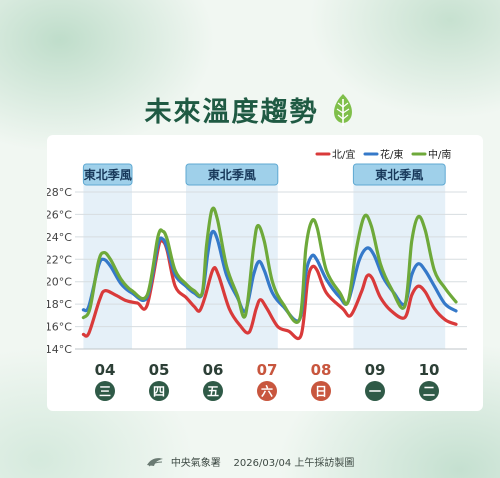 Image resolution: width=500 pixels, height=478 pixels. Describe the element at coordinates (105, 370) in the screenshot. I see `day-label: 04` at that location.